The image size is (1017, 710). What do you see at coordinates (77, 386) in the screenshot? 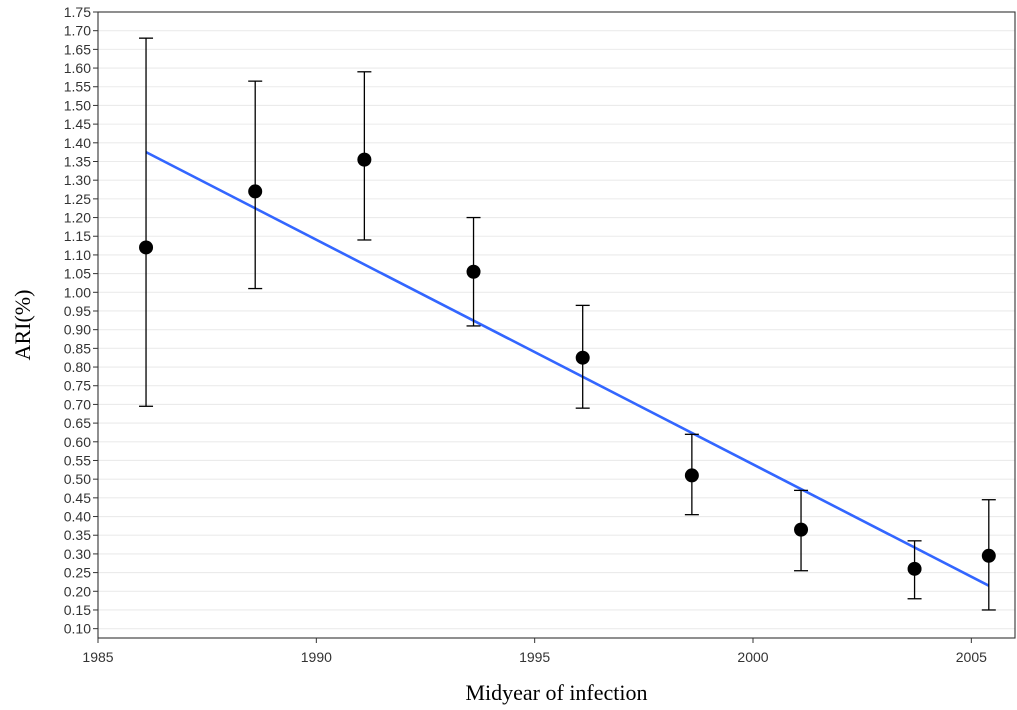
I see `y-tick-label: 0.75` at bounding box center [77, 386].